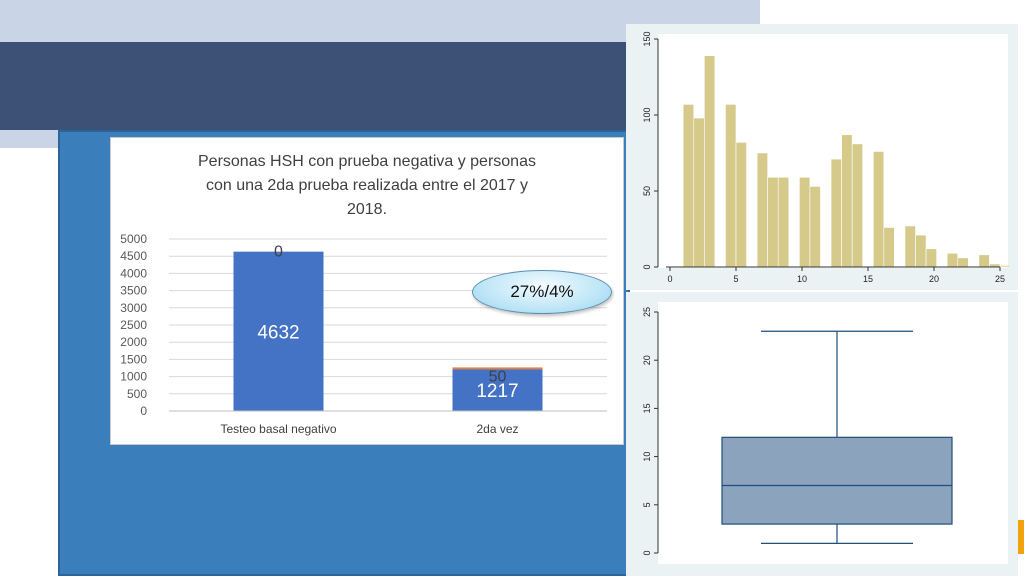 This screenshot has width=1024, height=576. What do you see at coordinates (498, 376) in the screenshot?
I see `data-label: 50` at bounding box center [498, 376].